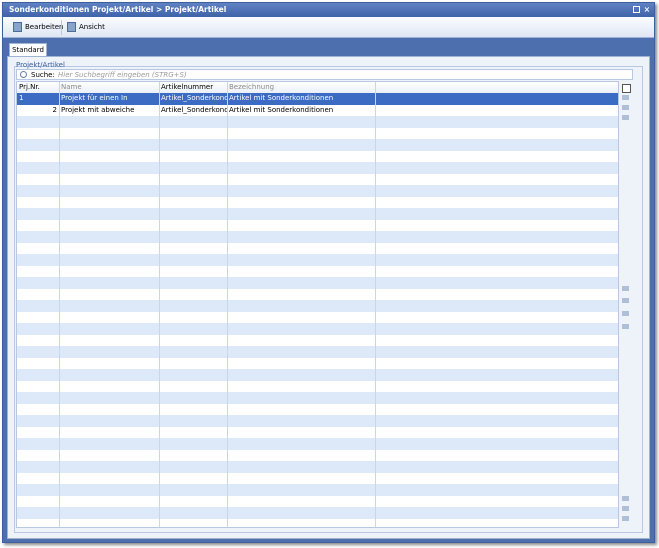 This screenshot has width=659, height=548. What do you see at coordinates (43, 75) in the screenshot?
I see `search-label: Suche:` at bounding box center [43, 75].